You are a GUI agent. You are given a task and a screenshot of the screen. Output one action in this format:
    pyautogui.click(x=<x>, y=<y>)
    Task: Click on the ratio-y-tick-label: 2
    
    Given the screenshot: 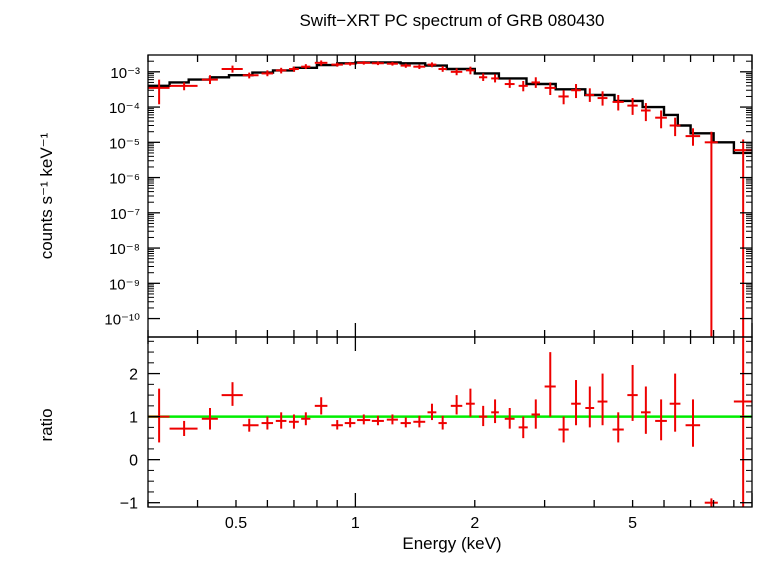 What is the action you would take?
    pyautogui.click(x=133, y=375)
    